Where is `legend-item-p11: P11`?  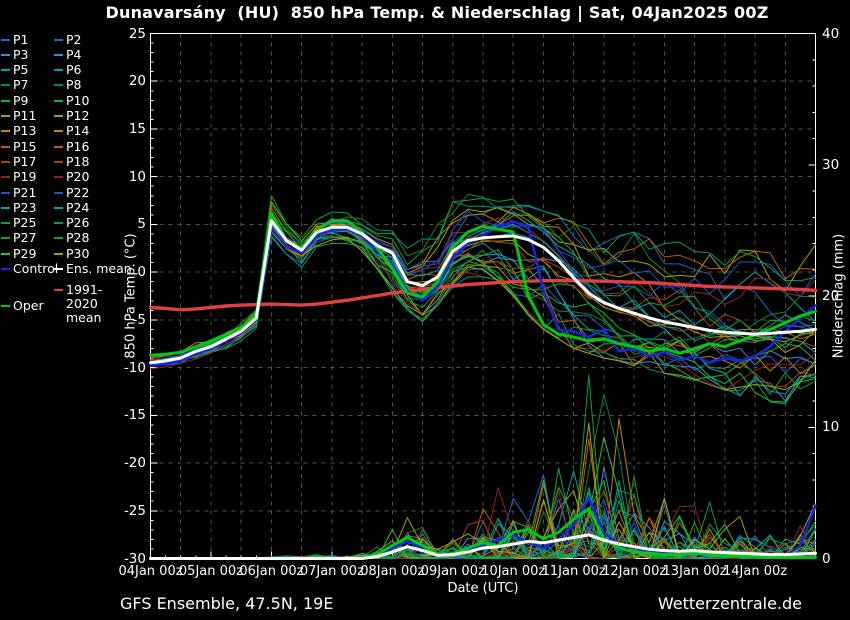 legend-item-p11: P11 is located at coordinates (18, 116).